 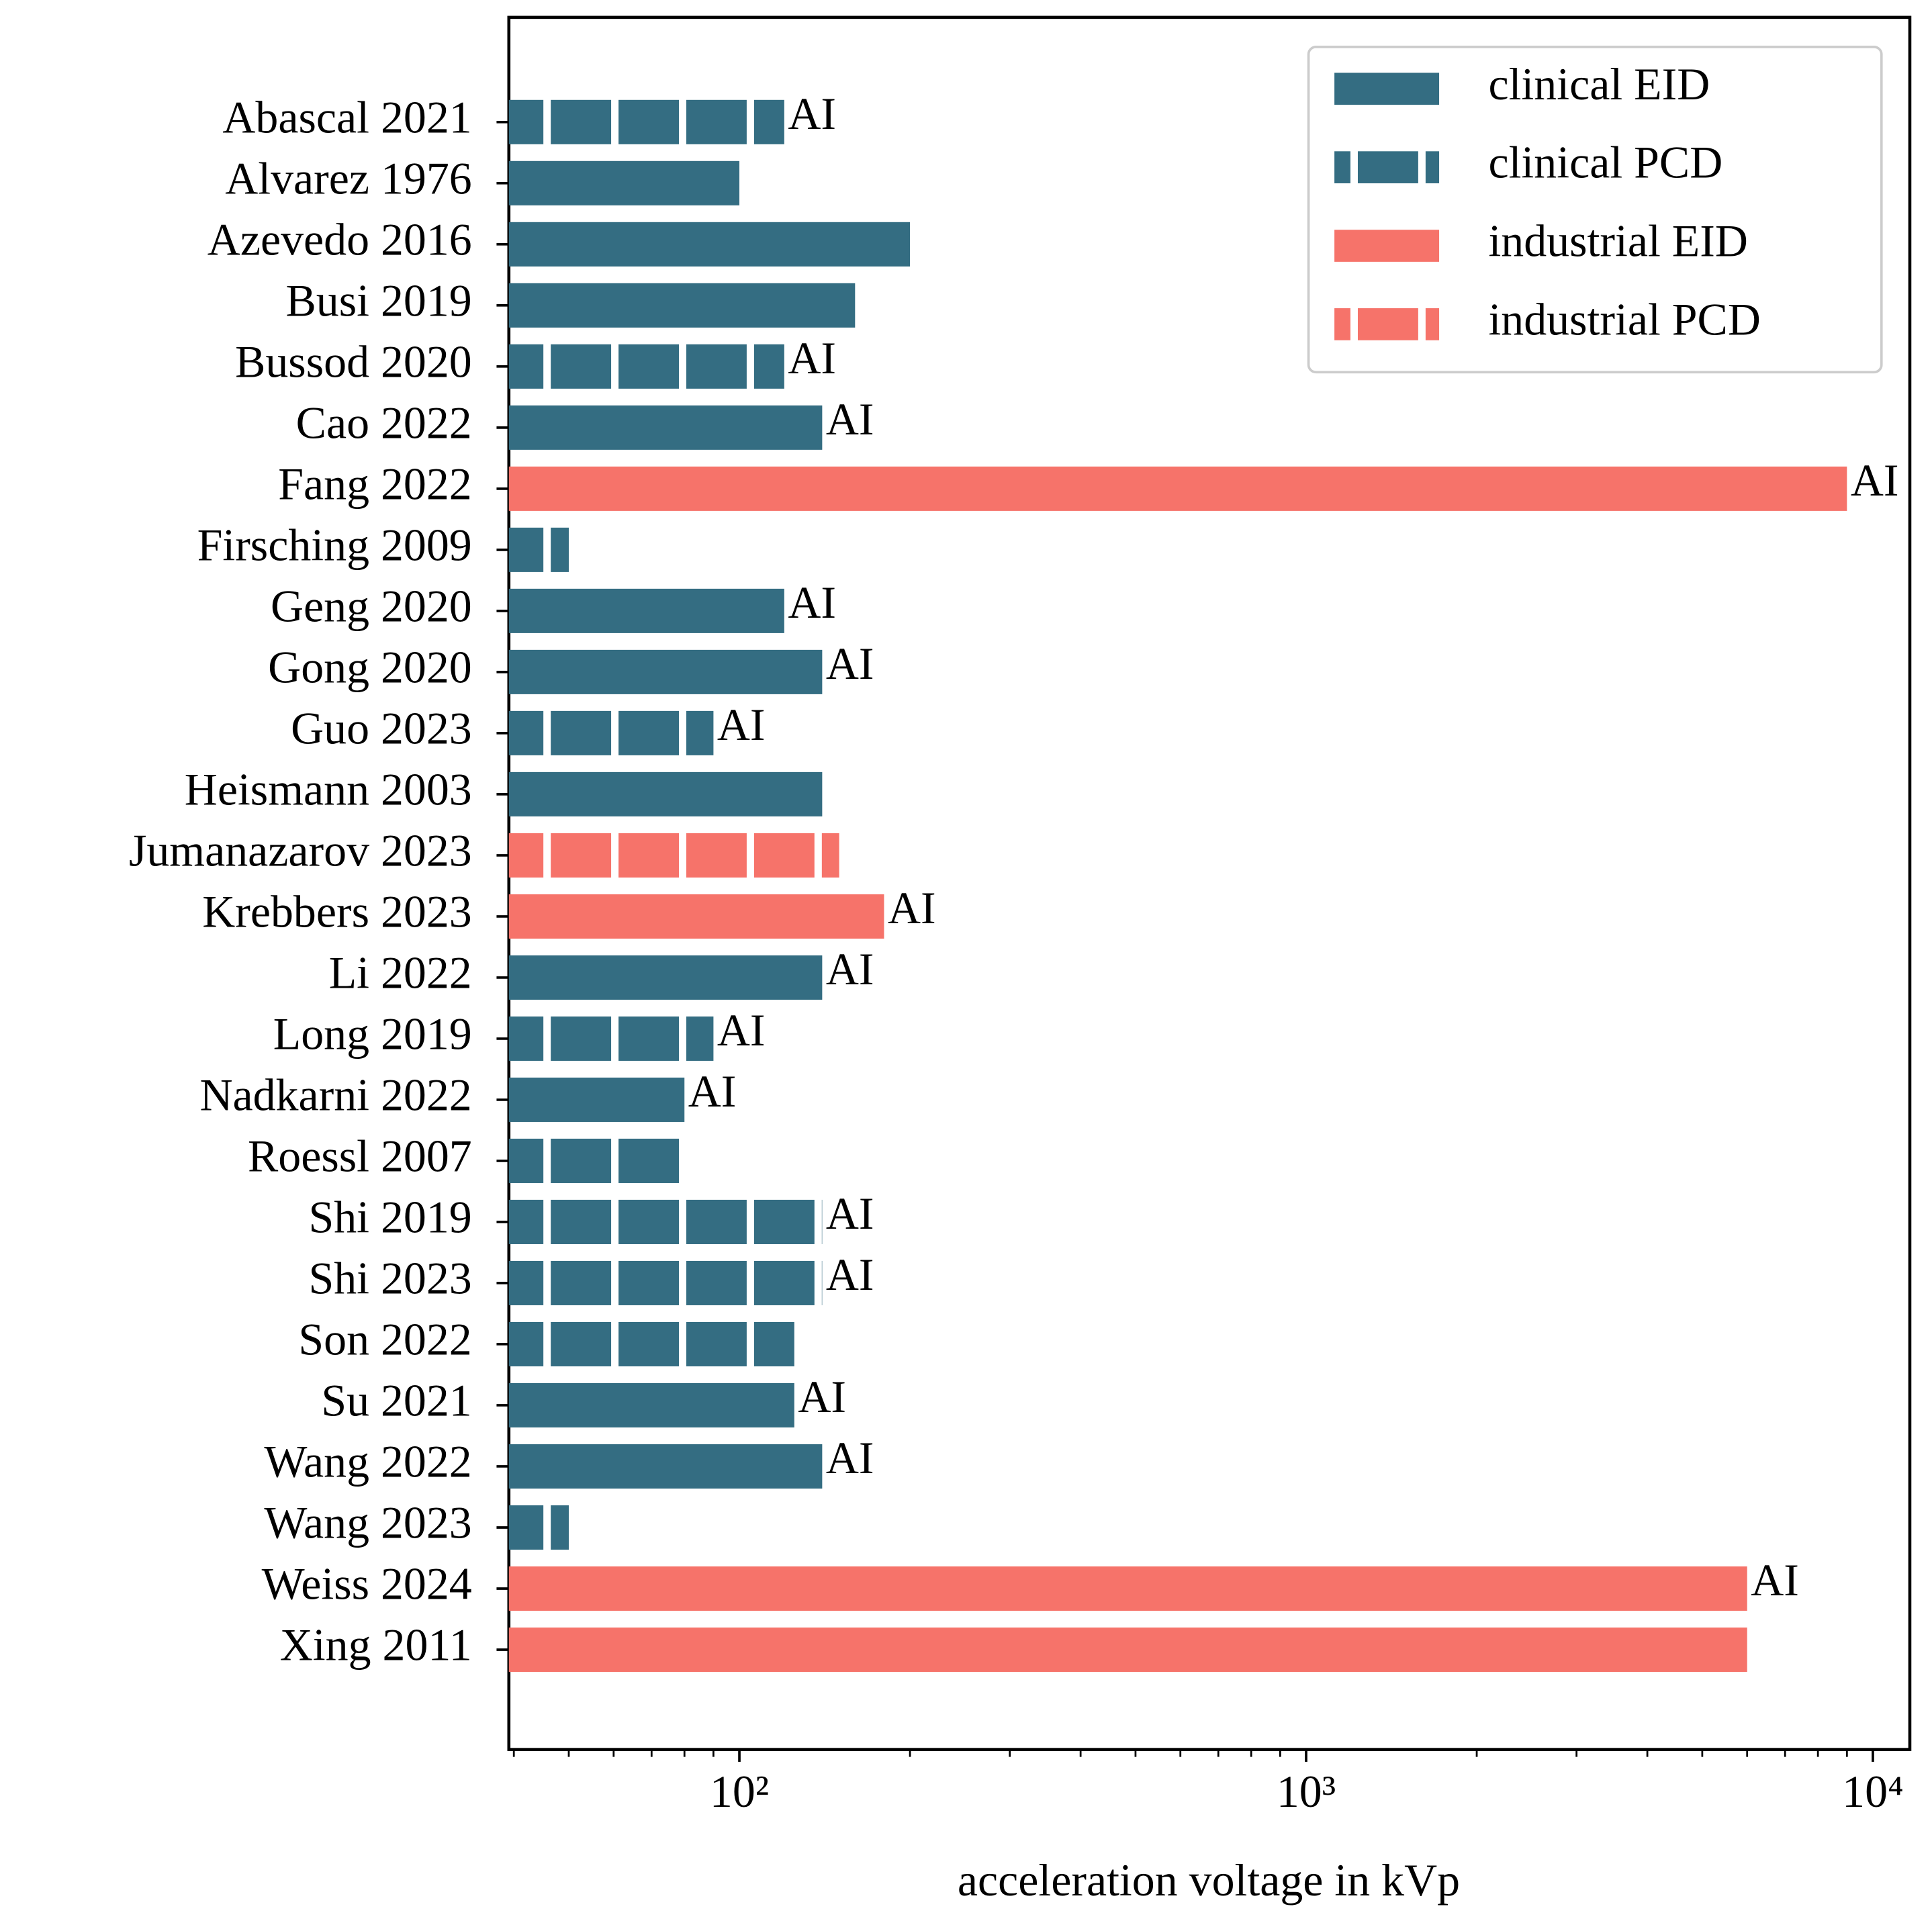 I want to click on y-tick-label: Weiss 2024, so click(x=367, y=1584).